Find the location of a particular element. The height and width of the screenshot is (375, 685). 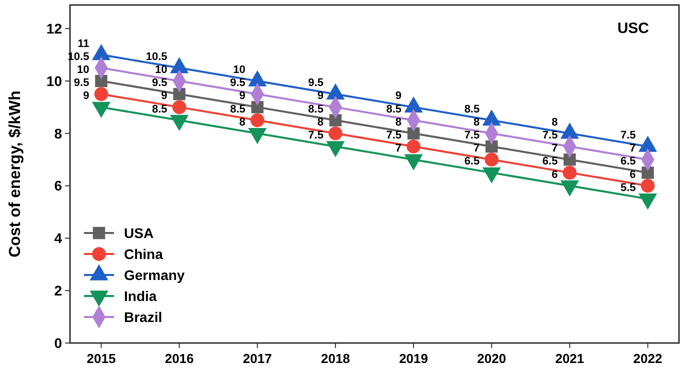

legend-label: Germany is located at coordinates (154, 274).